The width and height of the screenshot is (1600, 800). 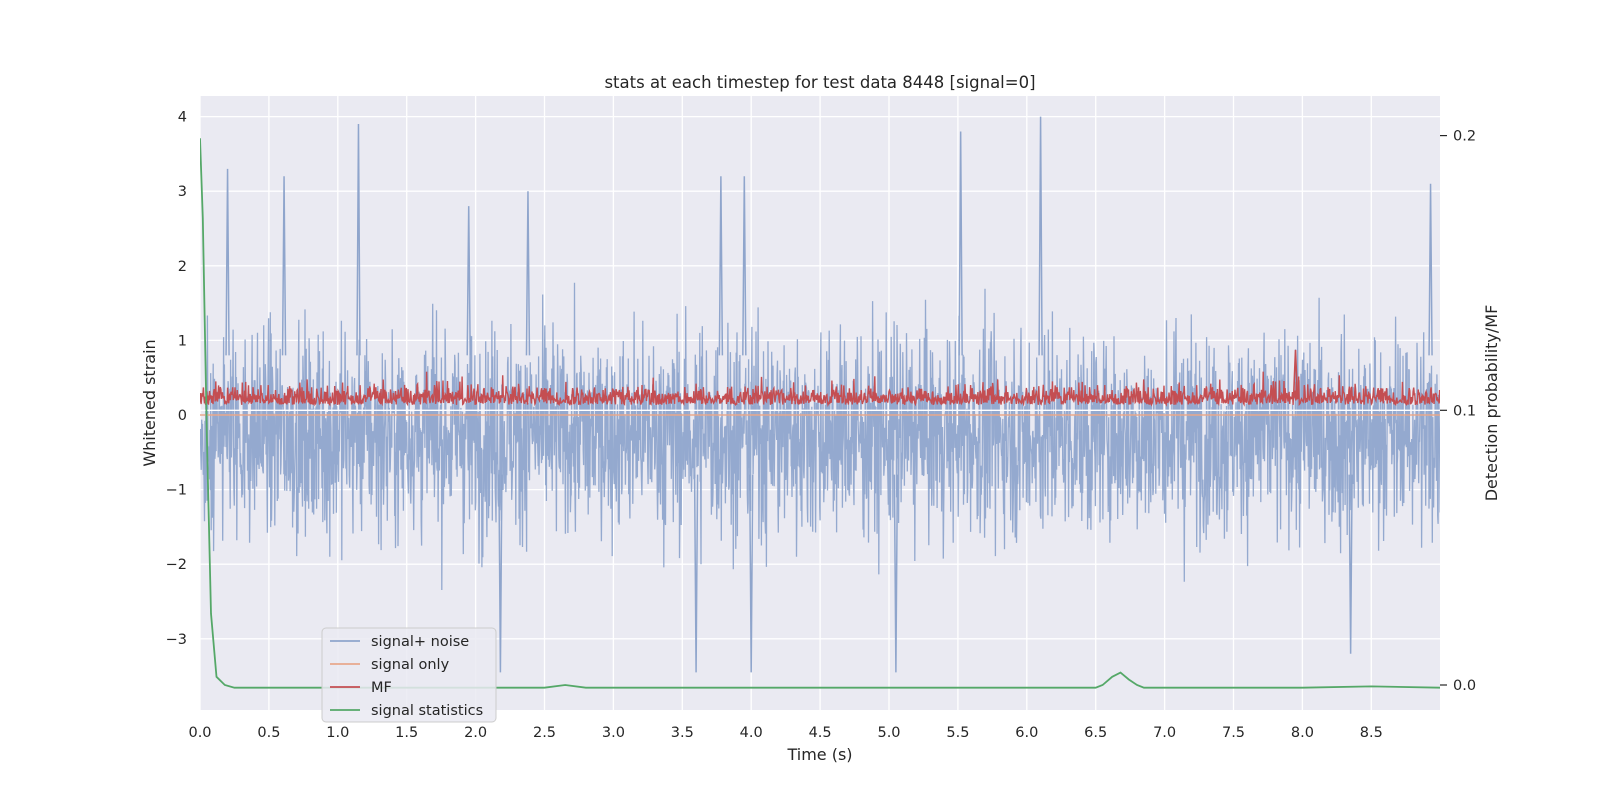 I want to click on x-tick-label: 2.5, so click(x=544, y=733).